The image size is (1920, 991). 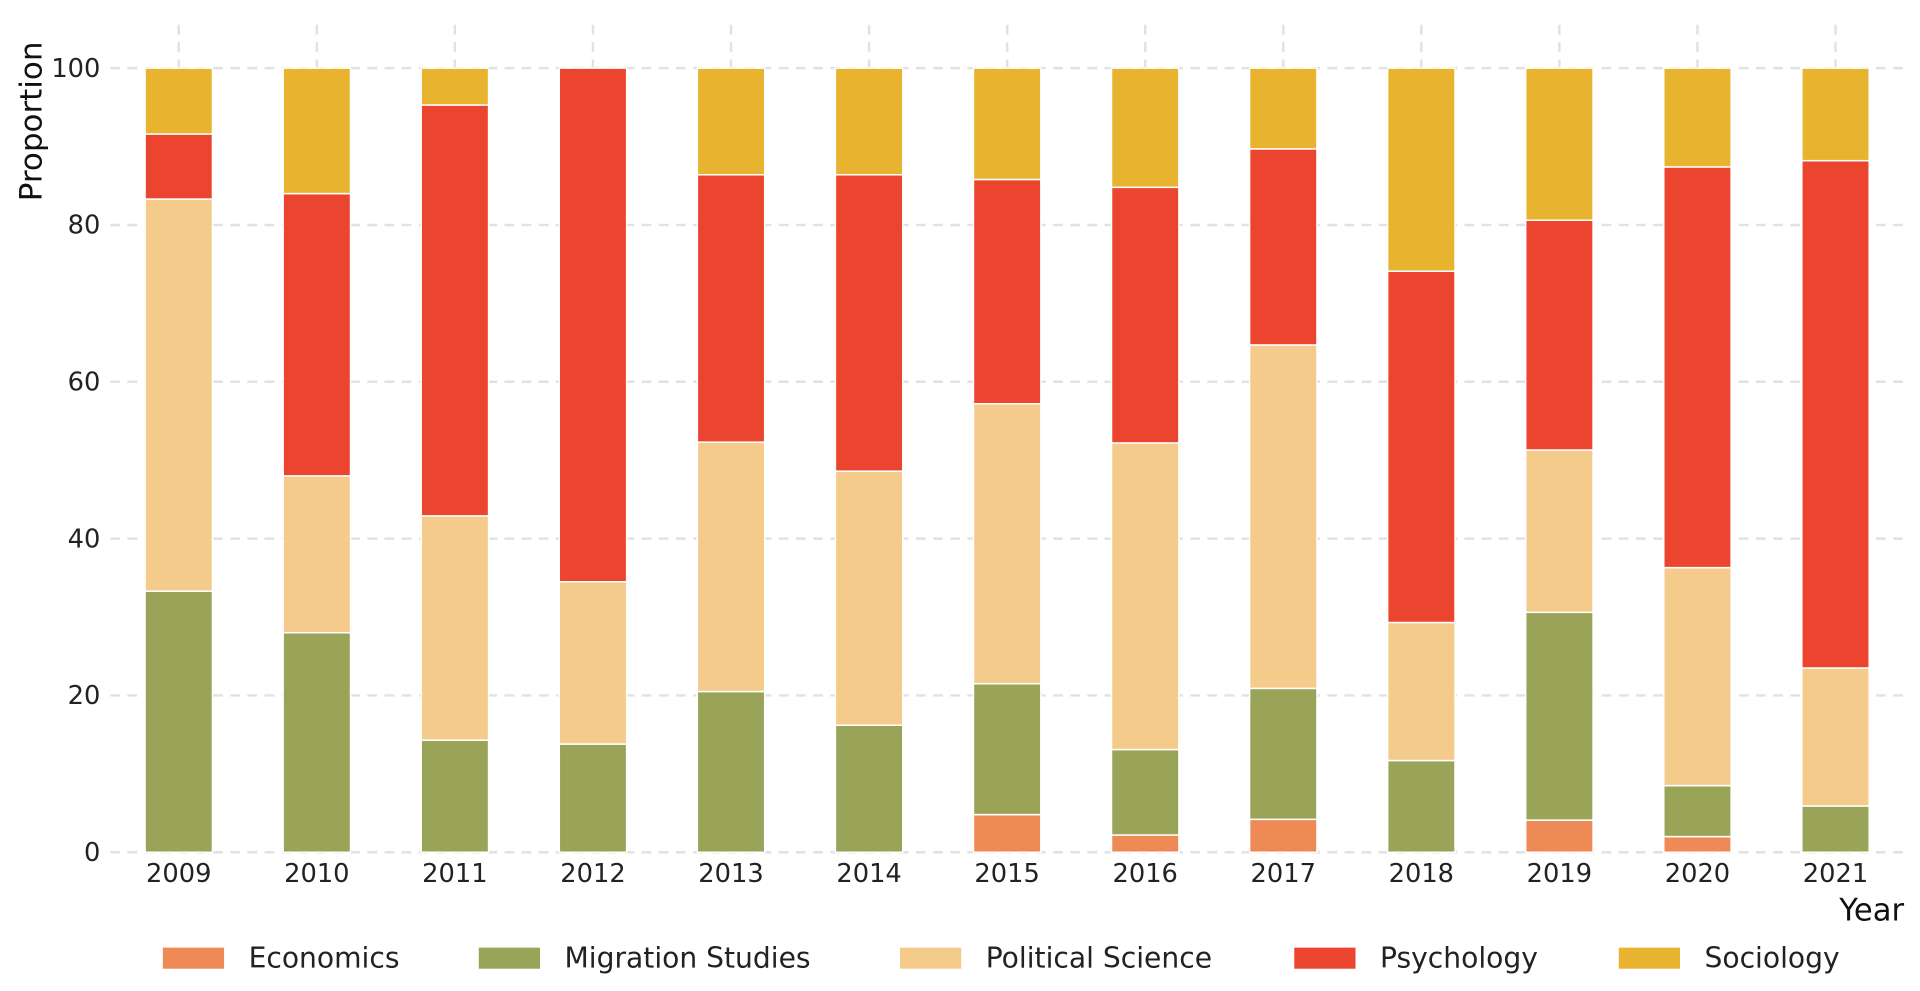 What do you see at coordinates (324, 957) in the screenshot?
I see `legend-label: Economics` at bounding box center [324, 957].